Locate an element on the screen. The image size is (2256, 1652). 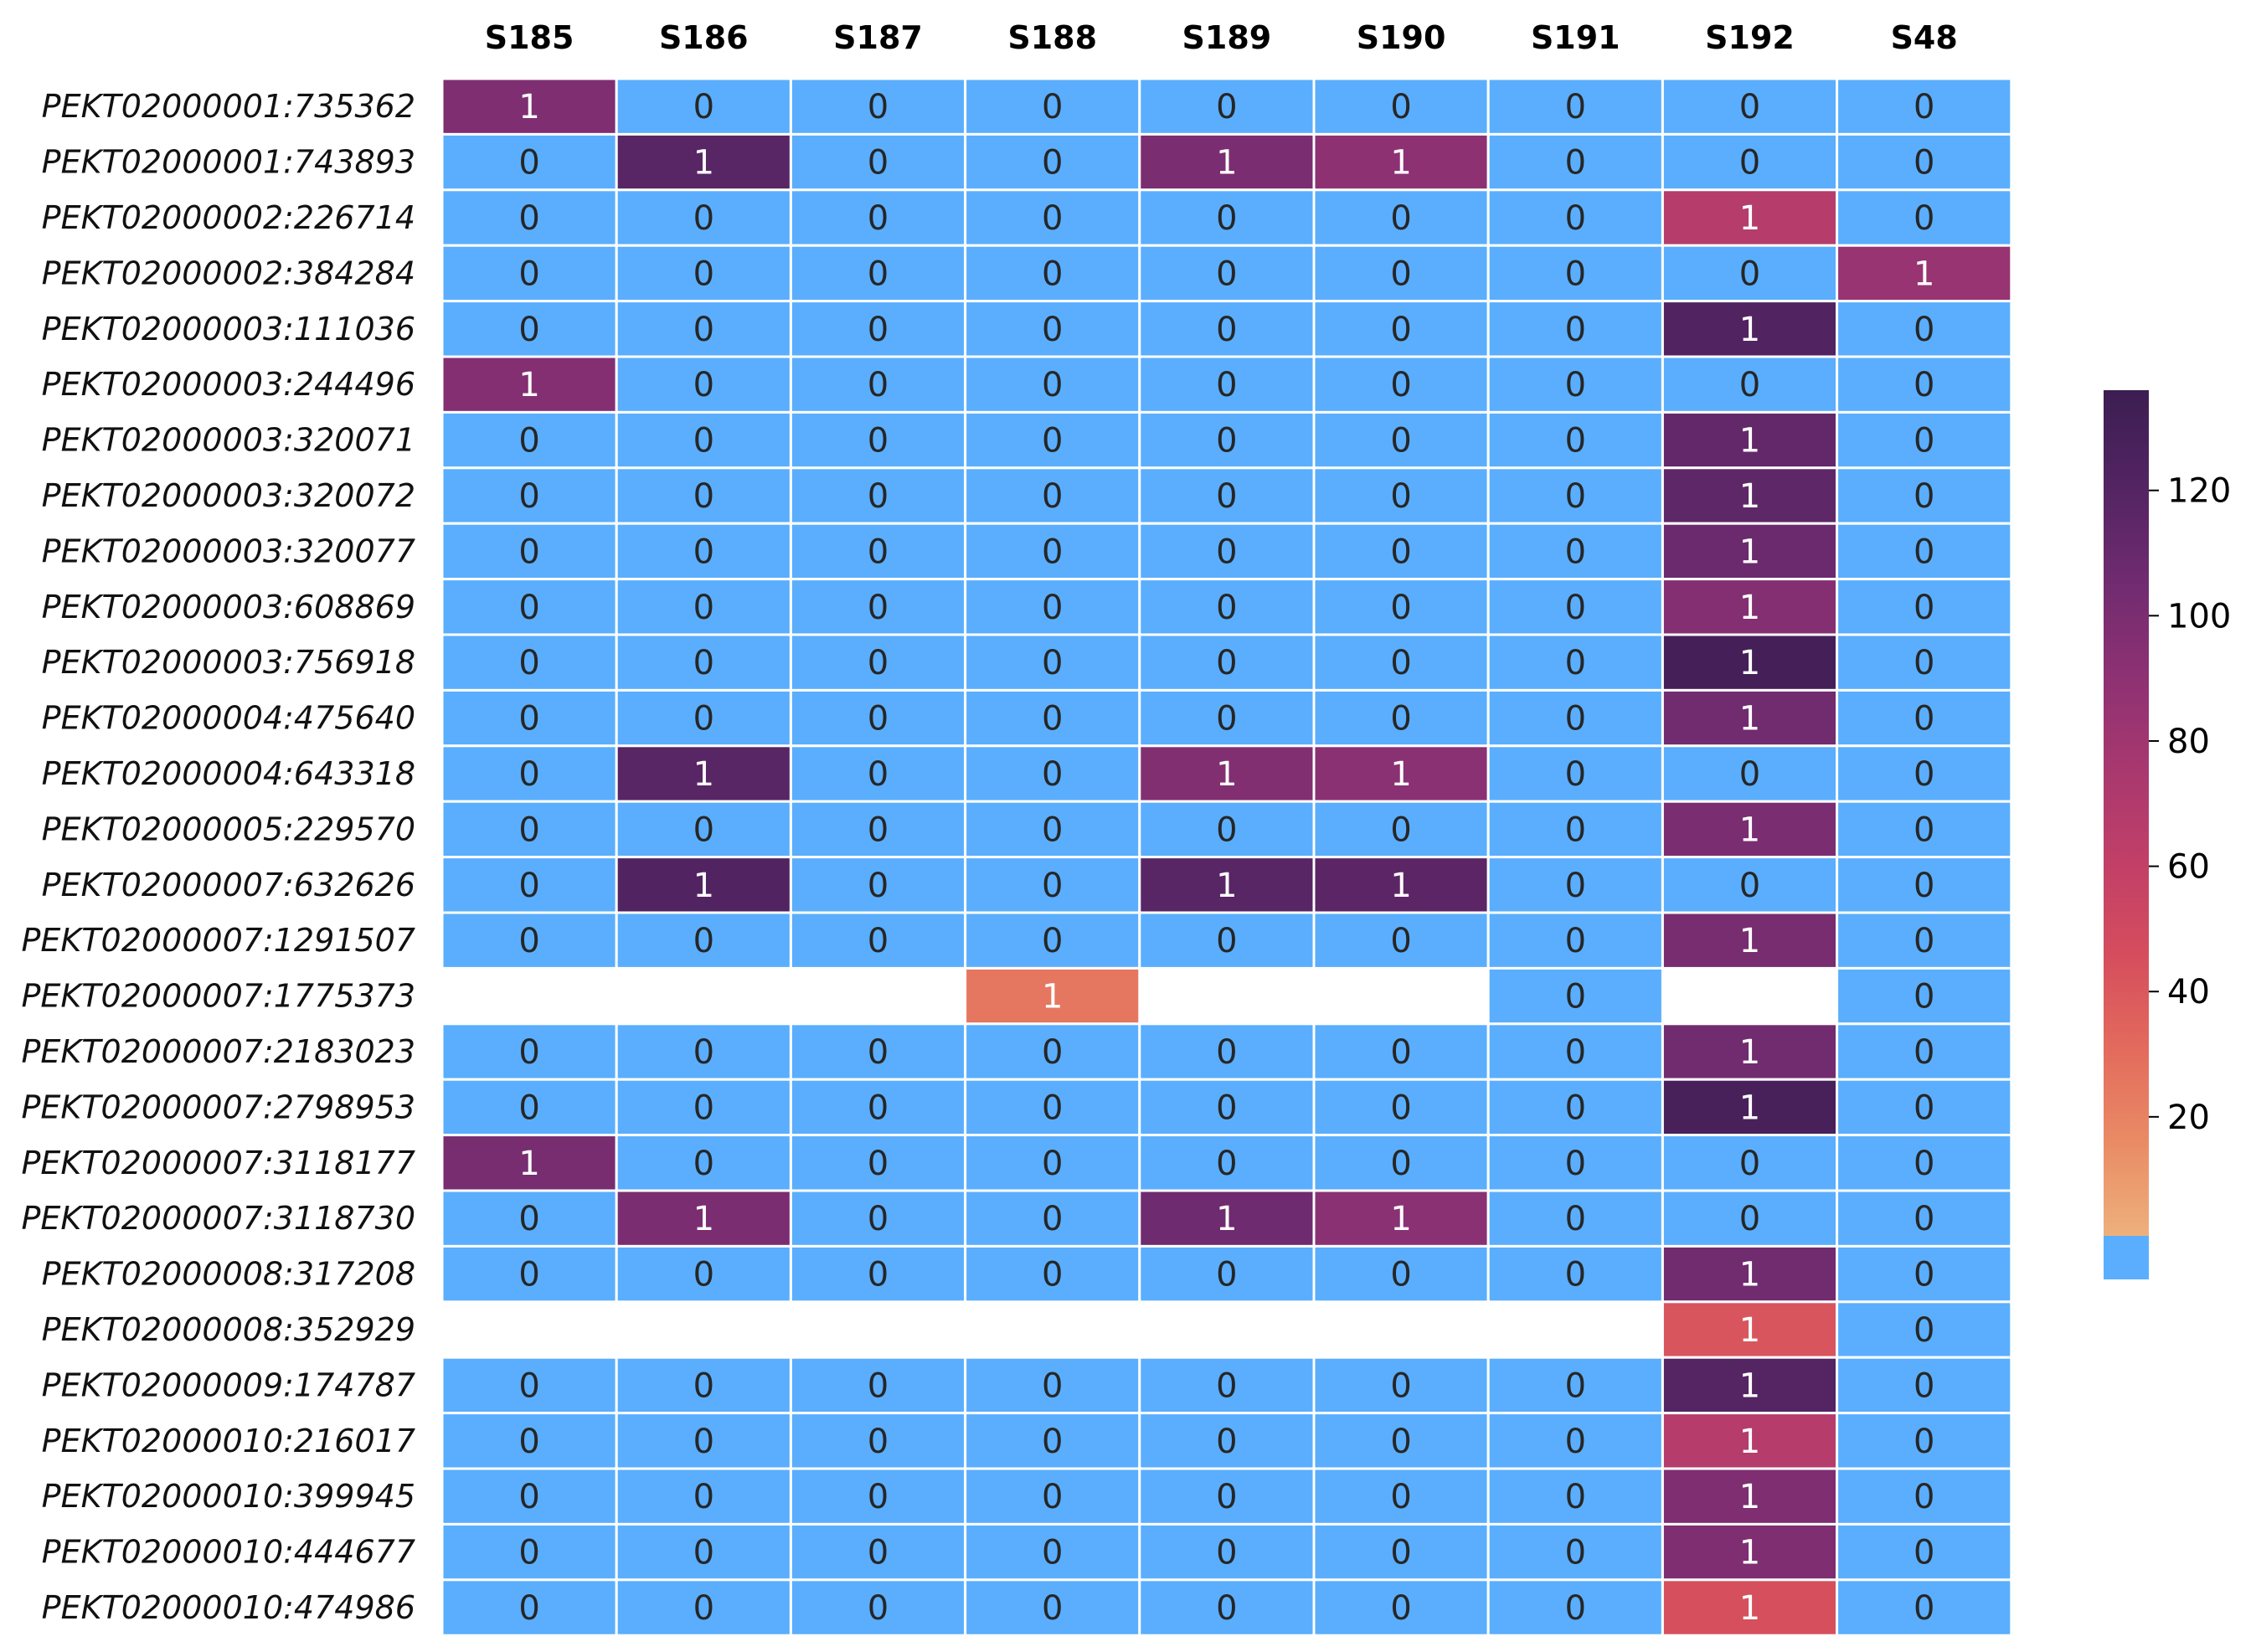
row-label: PEKT02000003:320077 is located at coordinates (228, 551).